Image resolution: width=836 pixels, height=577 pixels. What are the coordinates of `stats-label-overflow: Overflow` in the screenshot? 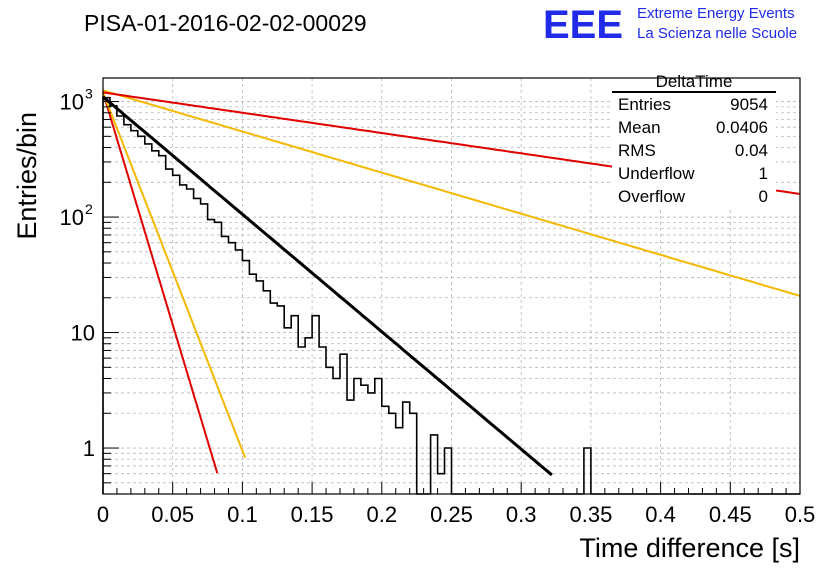 It's located at (652, 196).